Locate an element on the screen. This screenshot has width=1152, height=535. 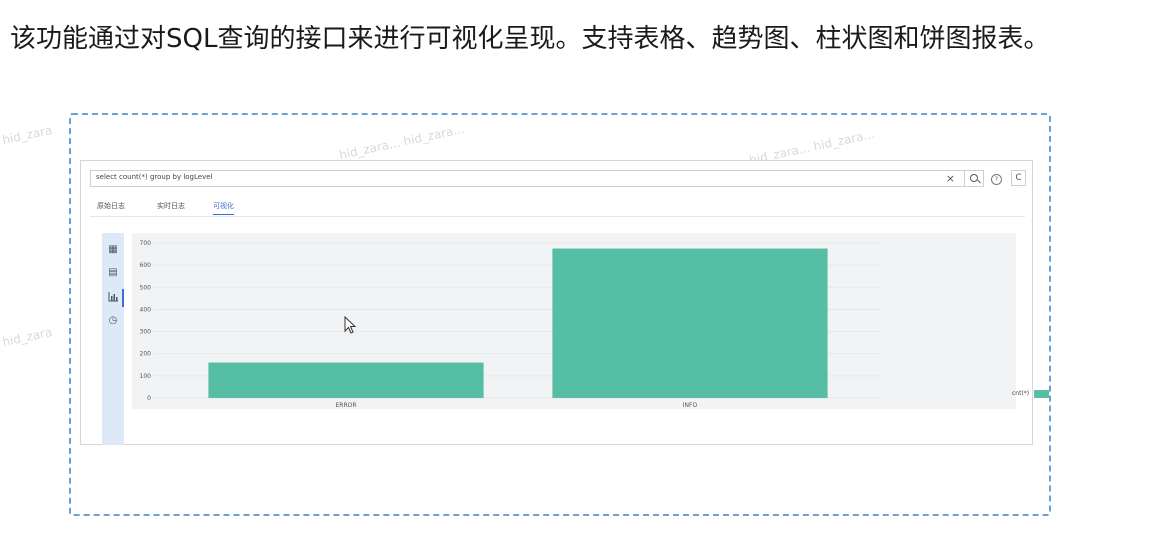
bar-info is located at coordinates (690, 323).